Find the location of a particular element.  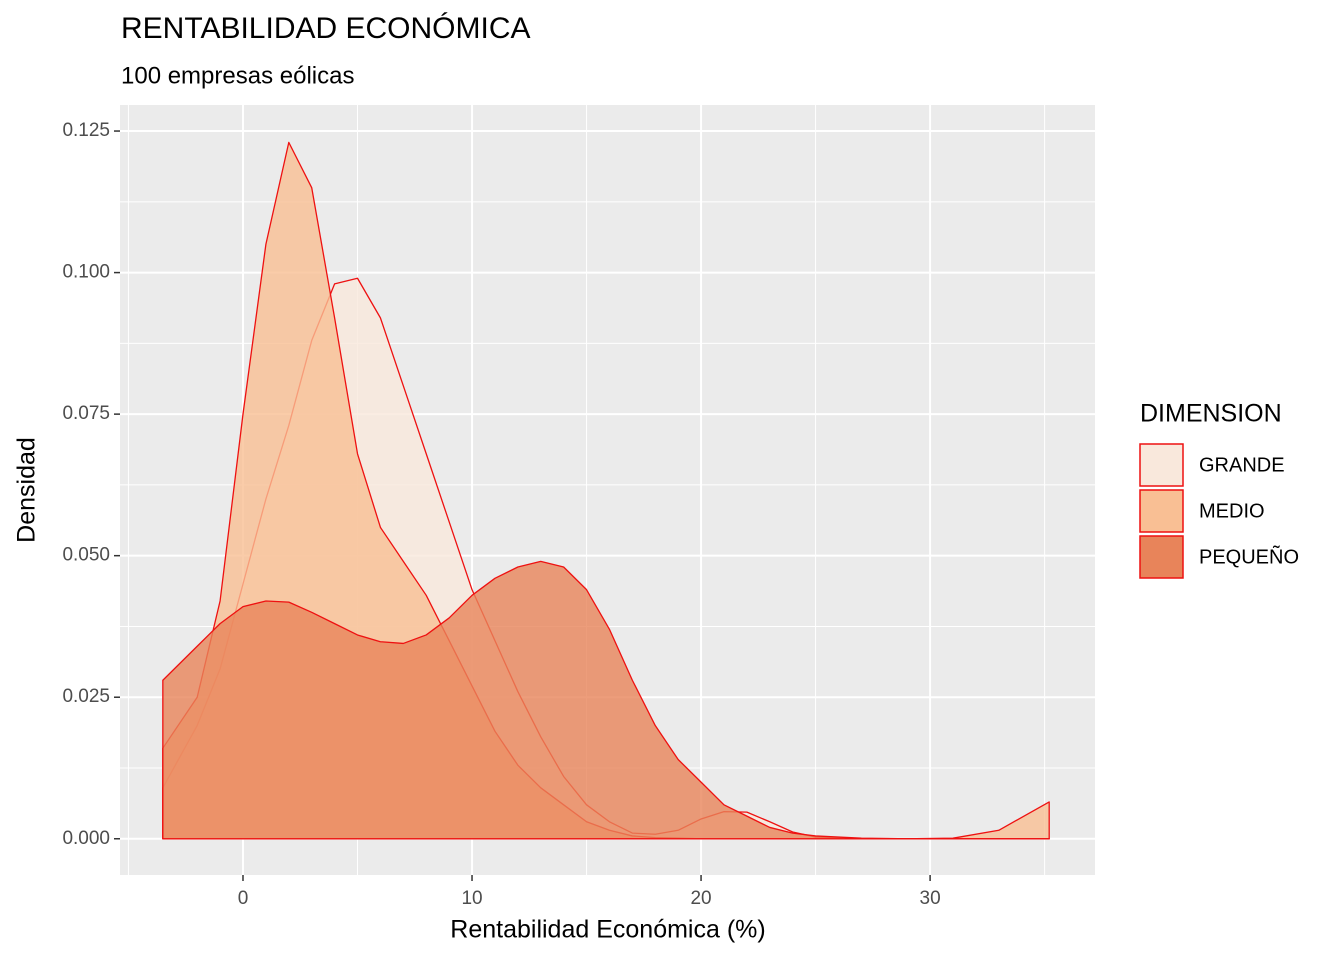

y-axis-title: Densidad is located at coordinates (27, 490).